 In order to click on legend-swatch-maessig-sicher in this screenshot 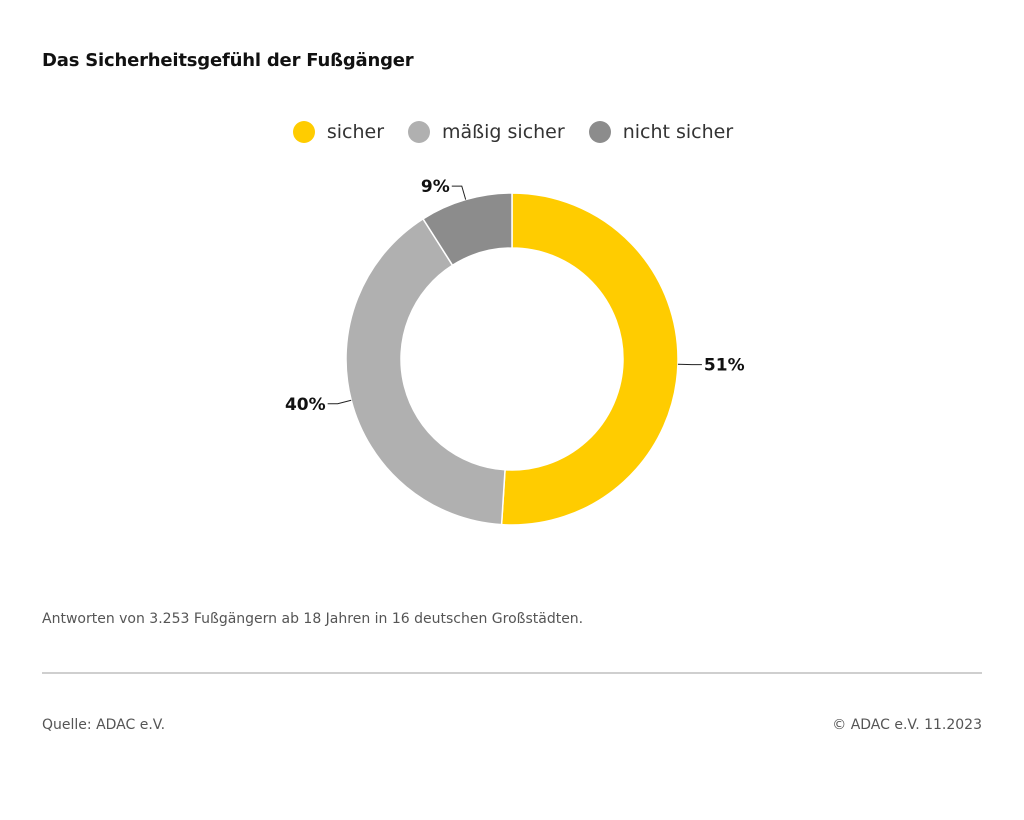, I will do `click(419, 132)`.